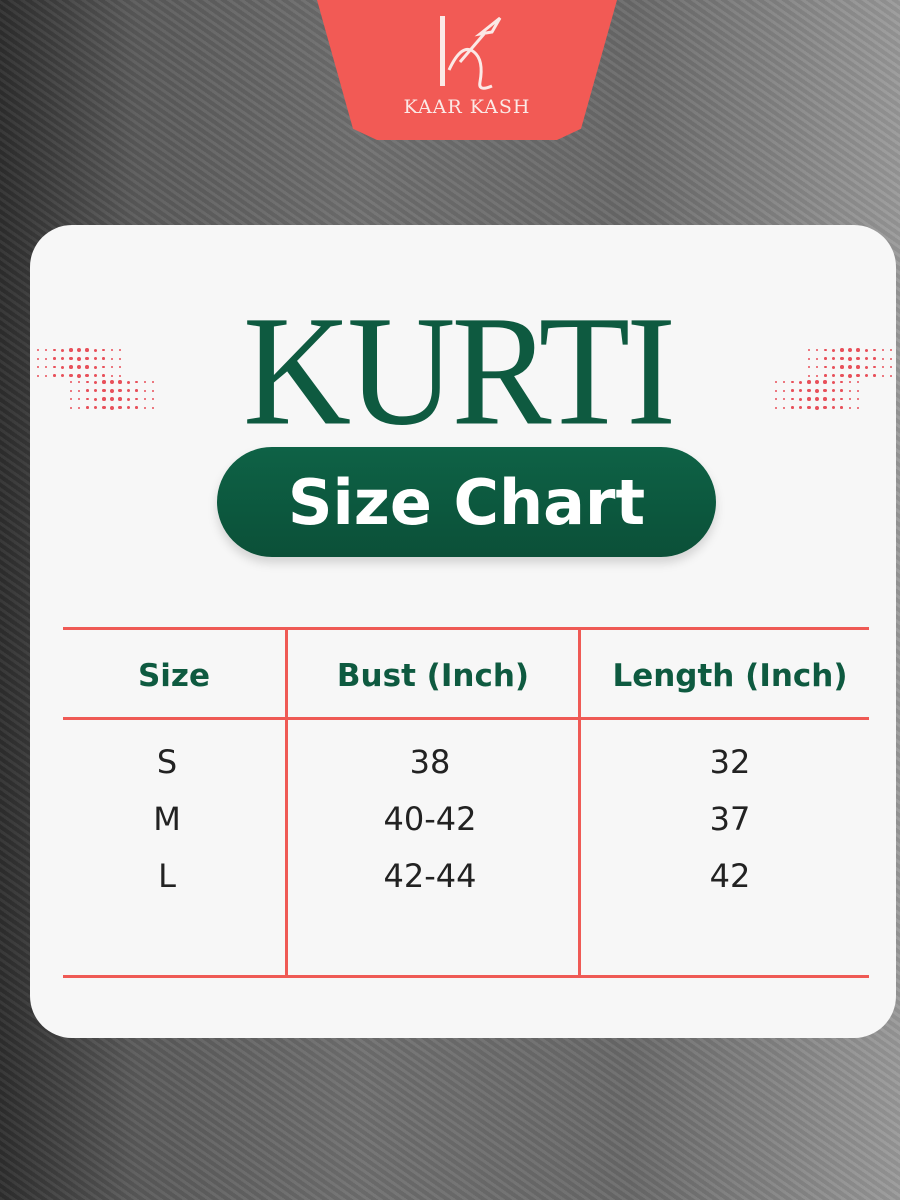  What do you see at coordinates (730, 676) in the screenshot?
I see `header-length: Length (Inch)` at bounding box center [730, 676].